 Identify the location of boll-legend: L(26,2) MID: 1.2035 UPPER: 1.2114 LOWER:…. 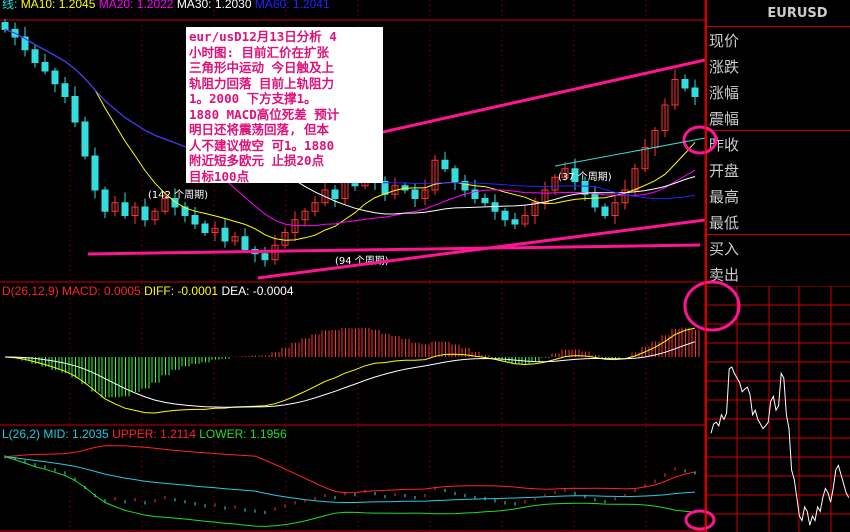
(144, 434).